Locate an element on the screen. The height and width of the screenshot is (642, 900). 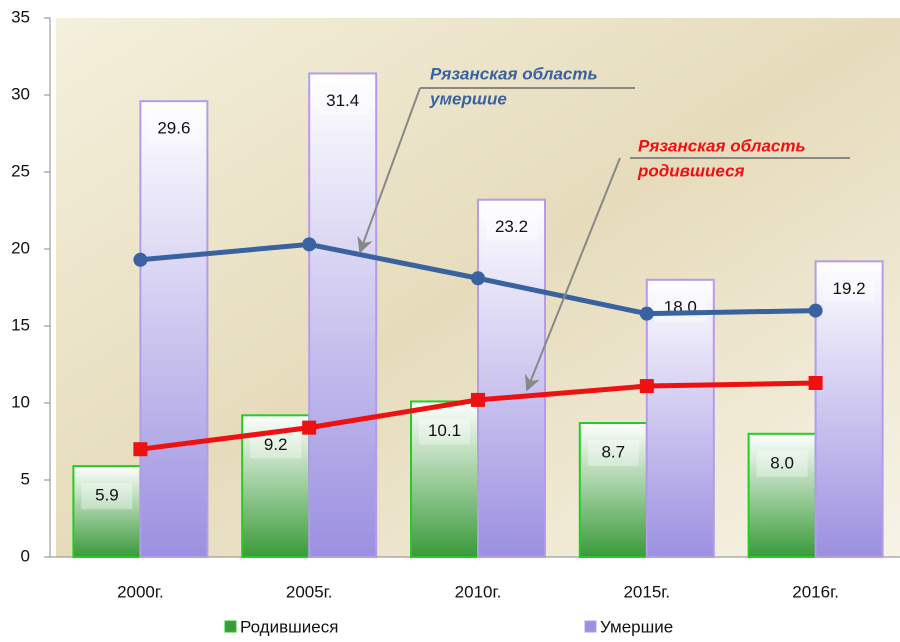
value-label: 31.4 is located at coordinates (342, 100).